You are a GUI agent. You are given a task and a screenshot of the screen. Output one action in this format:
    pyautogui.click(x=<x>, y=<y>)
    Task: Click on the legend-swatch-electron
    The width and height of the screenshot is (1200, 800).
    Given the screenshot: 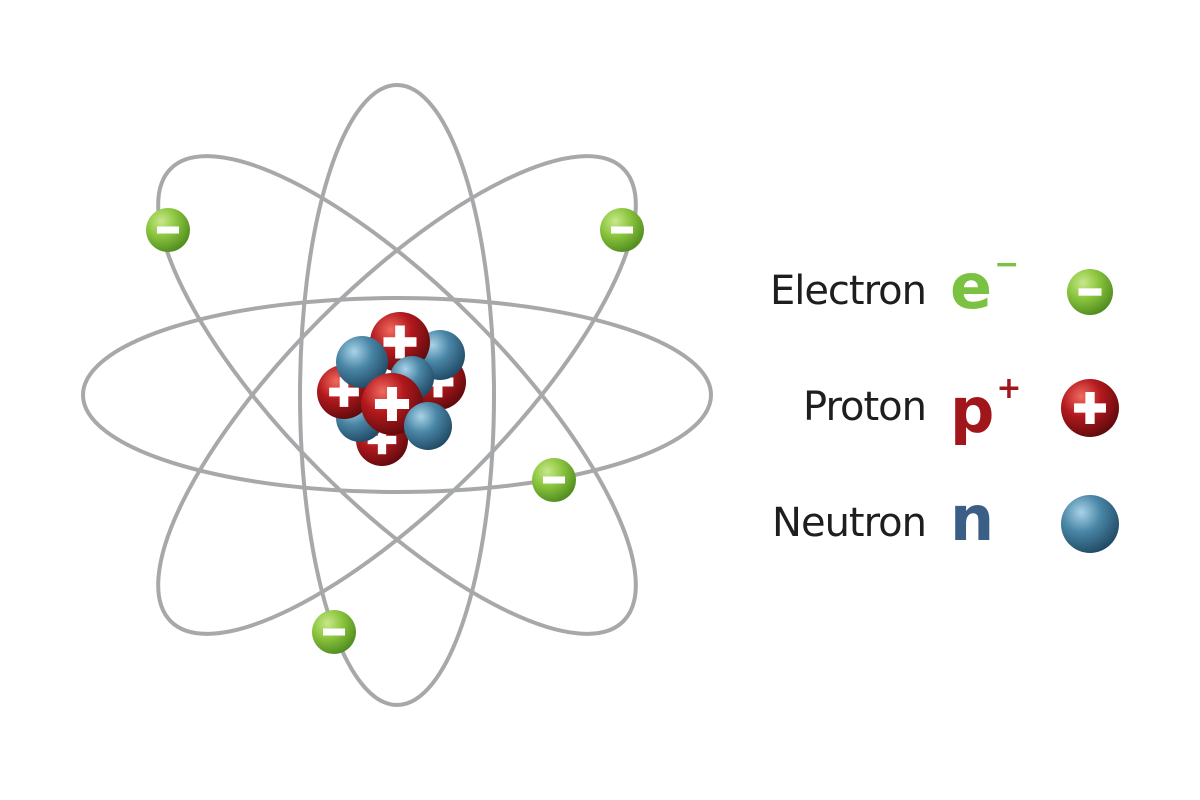 What is the action you would take?
    pyautogui.click(x=1090, y=292)
    